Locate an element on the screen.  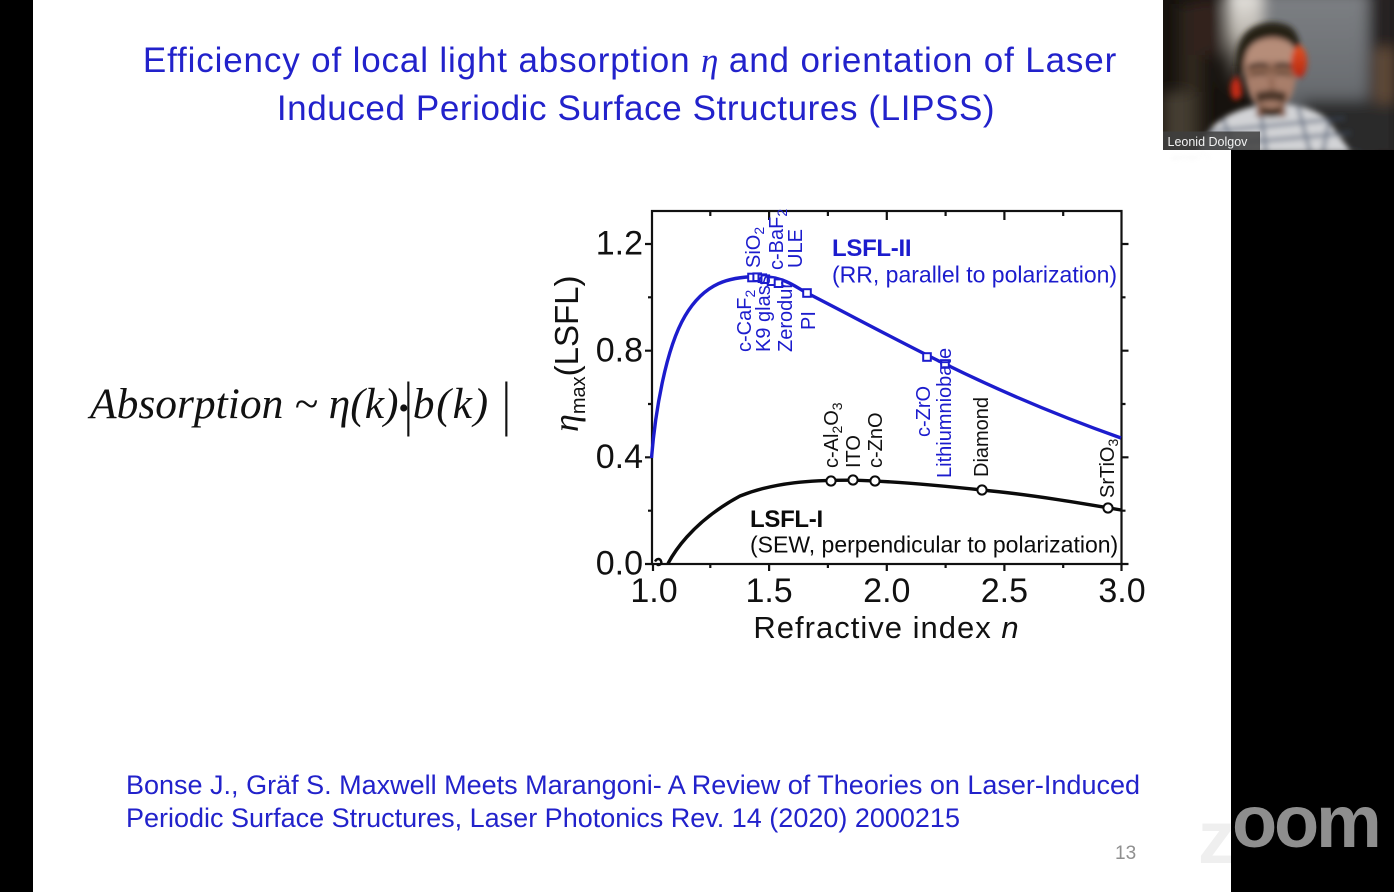
svg-text: 3.0 is located at coordinates (1121, 591).